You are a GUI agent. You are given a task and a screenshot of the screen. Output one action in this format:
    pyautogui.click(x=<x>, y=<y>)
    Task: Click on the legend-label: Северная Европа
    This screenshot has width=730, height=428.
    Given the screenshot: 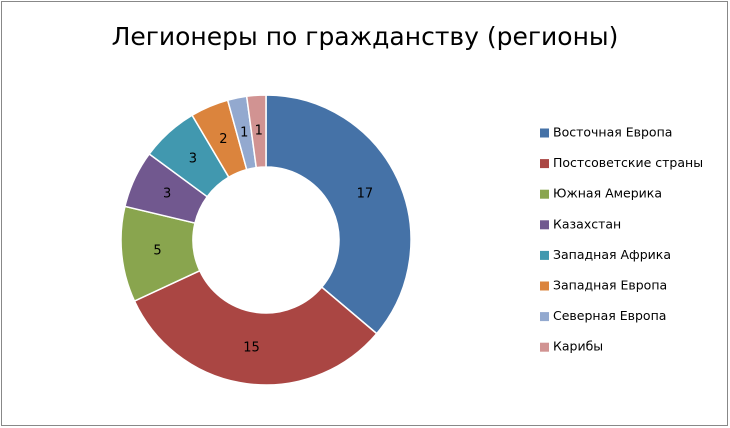 What is the action you would take?
    pyautogui.click(x=609, y=315)
    